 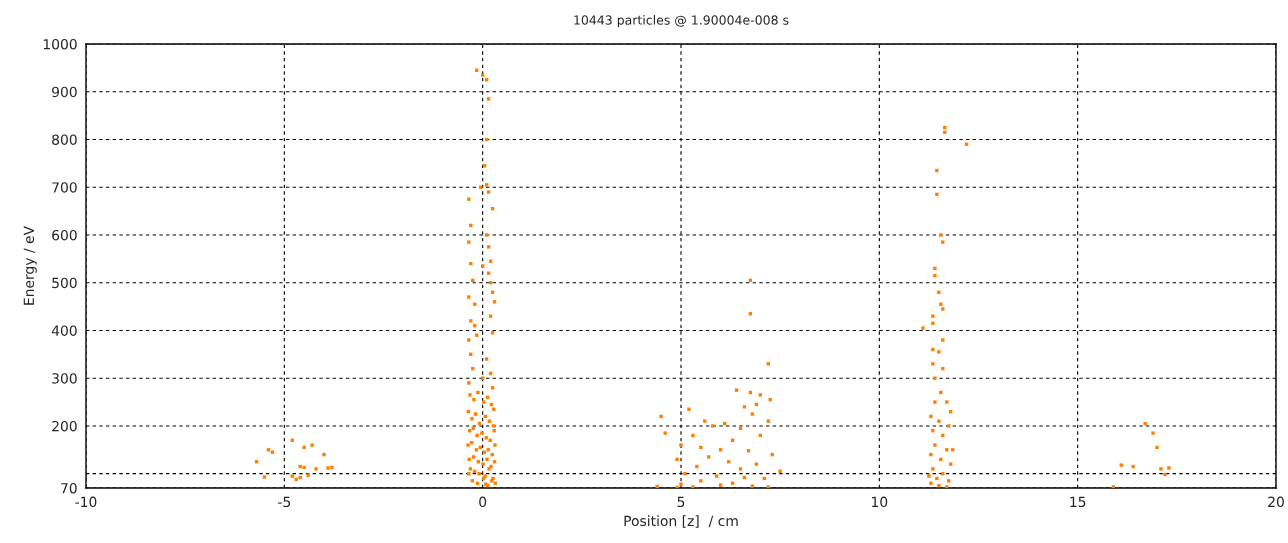 I want to click on x-tick-label: 20, so click(x=1276, y=502).